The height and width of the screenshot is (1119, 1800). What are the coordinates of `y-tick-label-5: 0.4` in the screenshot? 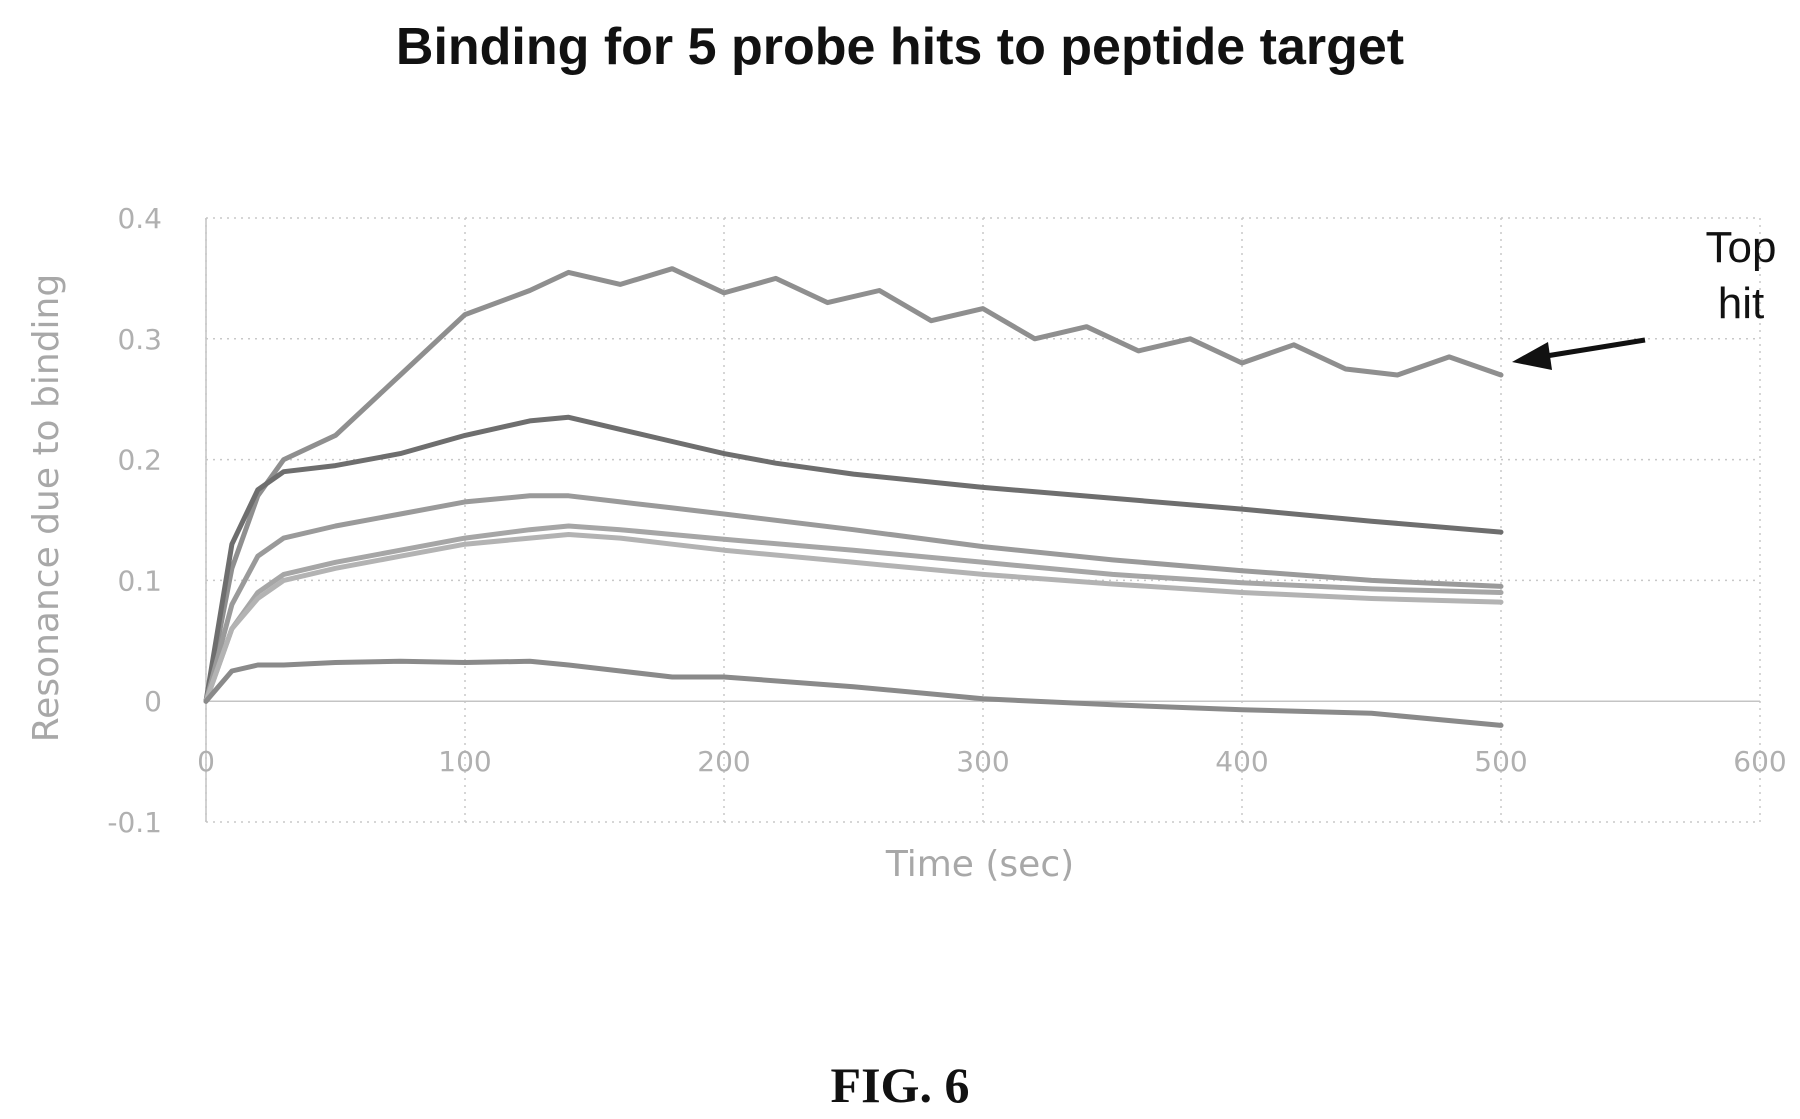 It's located at (139, 218).